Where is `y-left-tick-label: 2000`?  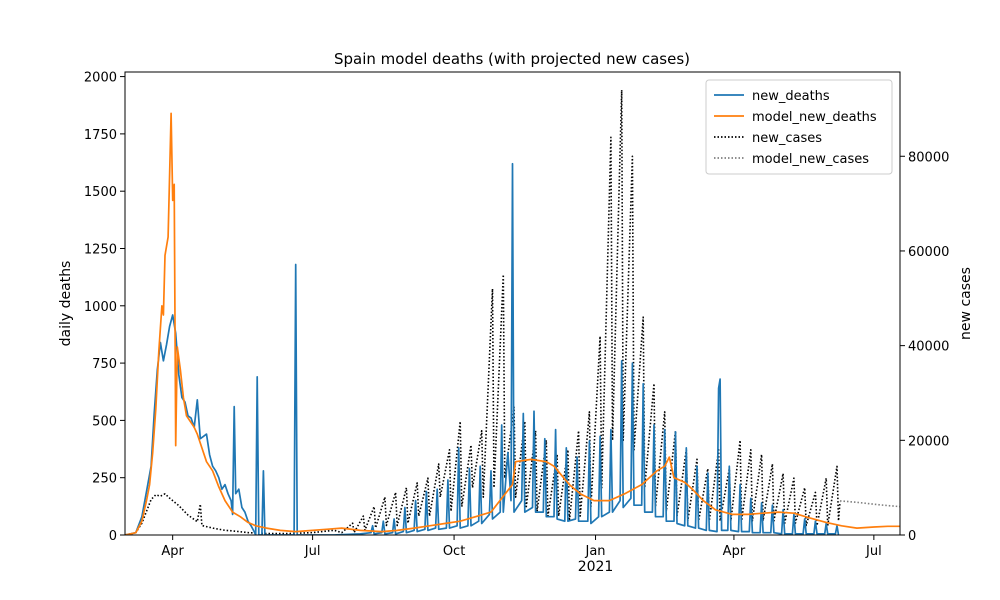
y-left-tick-label: 2000 is located at coordinates (100, 78).